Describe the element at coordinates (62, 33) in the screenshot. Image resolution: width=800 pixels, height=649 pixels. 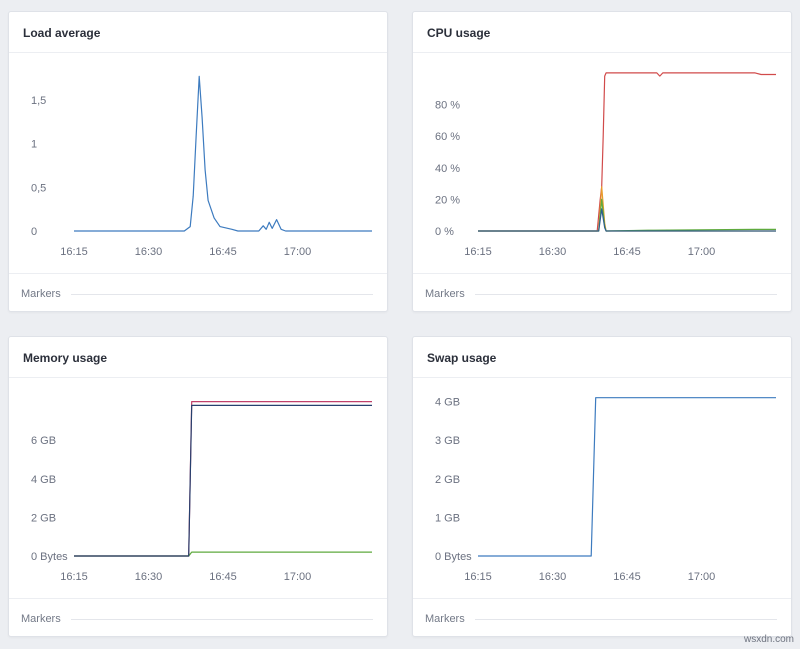
I see `panel-title: Load average` at that location.